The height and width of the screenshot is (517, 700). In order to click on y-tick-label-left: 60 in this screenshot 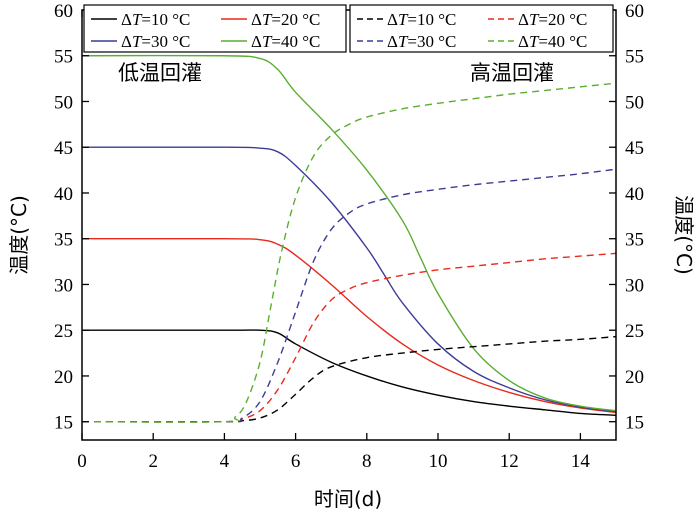, I will do `click(63, 11)`.